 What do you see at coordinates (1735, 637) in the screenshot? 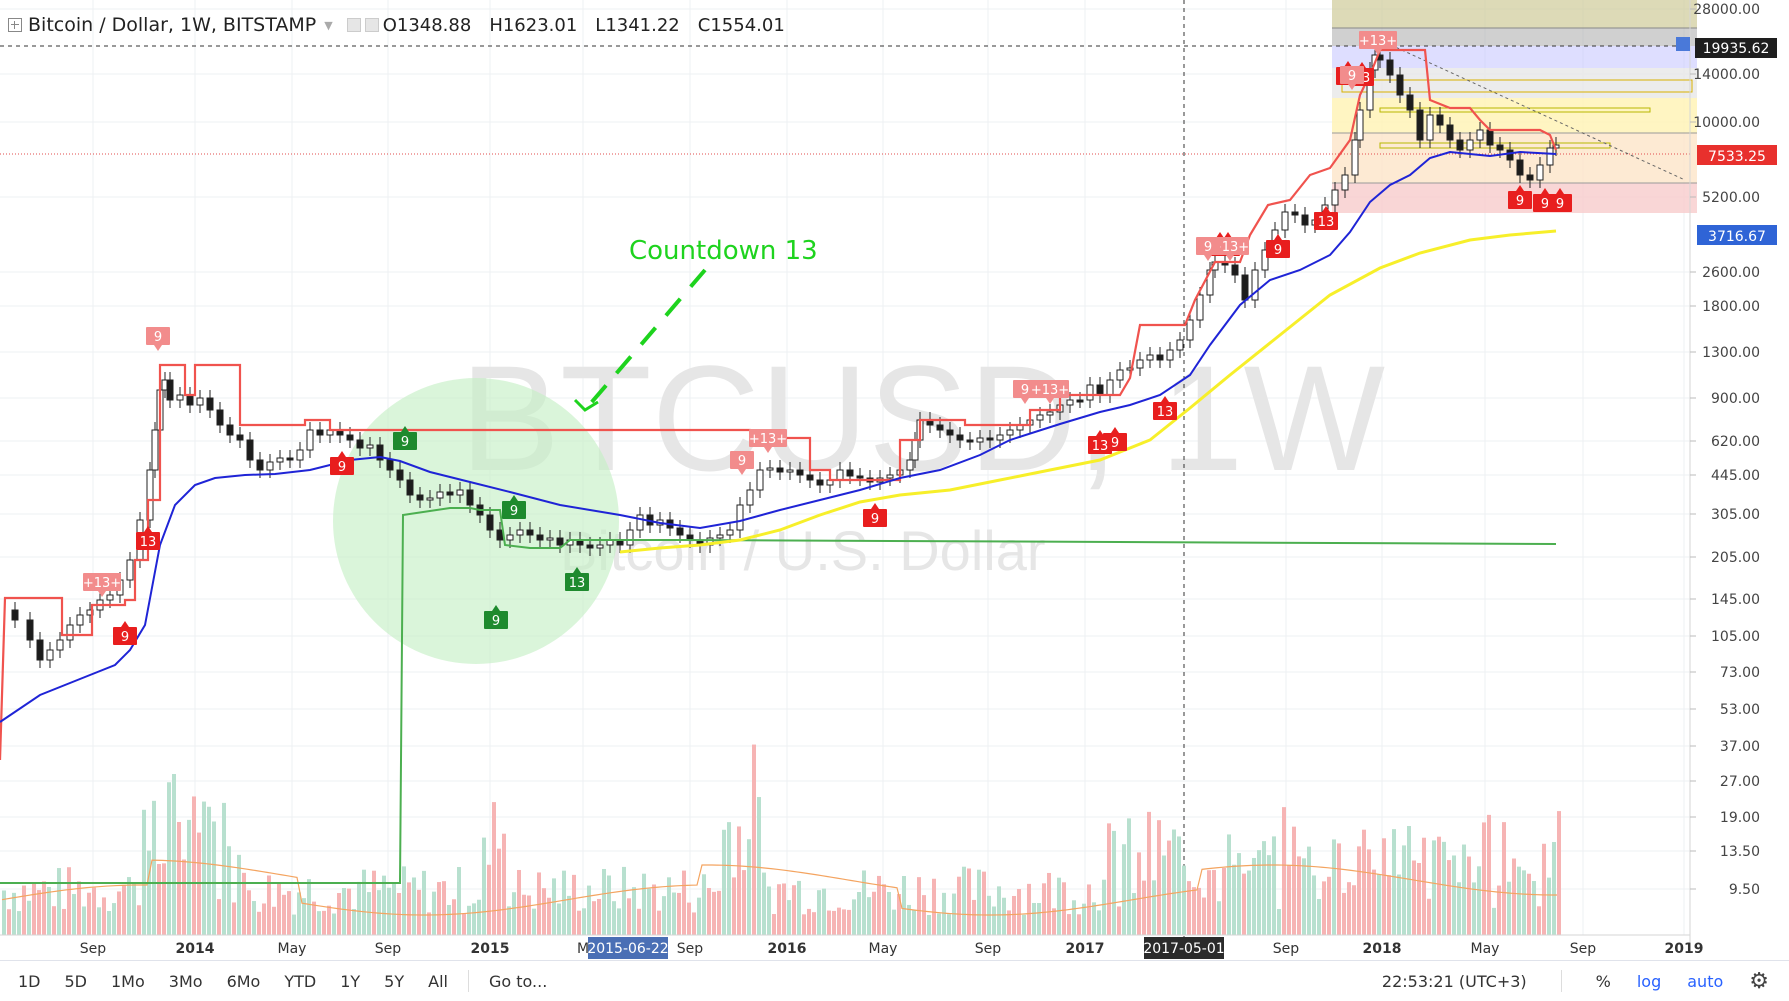
I see `price-tick-label: 105.00` at bounding box center [1735, 637].